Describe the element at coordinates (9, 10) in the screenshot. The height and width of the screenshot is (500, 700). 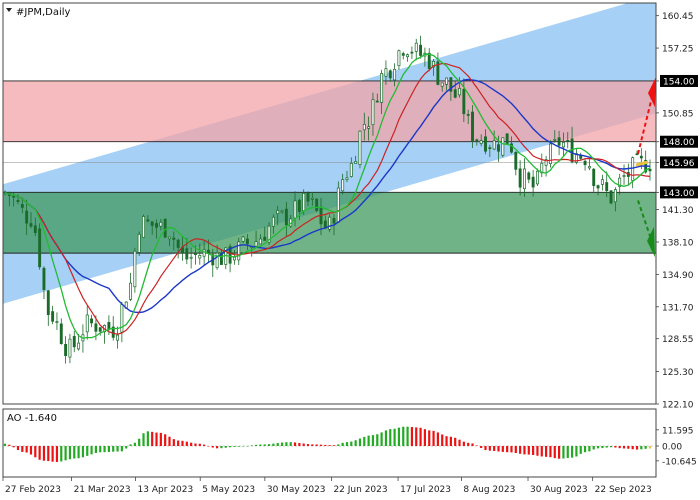
I see `collapse-icon` at that location.